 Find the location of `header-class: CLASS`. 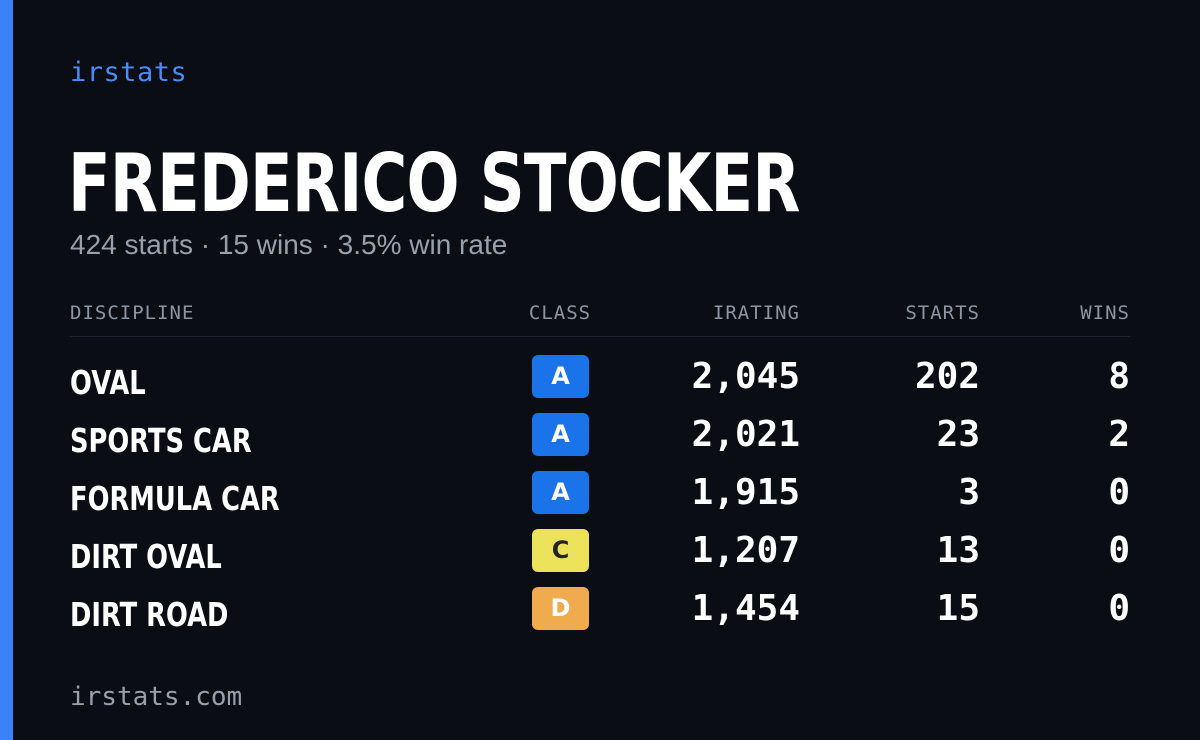

header-class: CLASS is located at coordinates (560, 313).